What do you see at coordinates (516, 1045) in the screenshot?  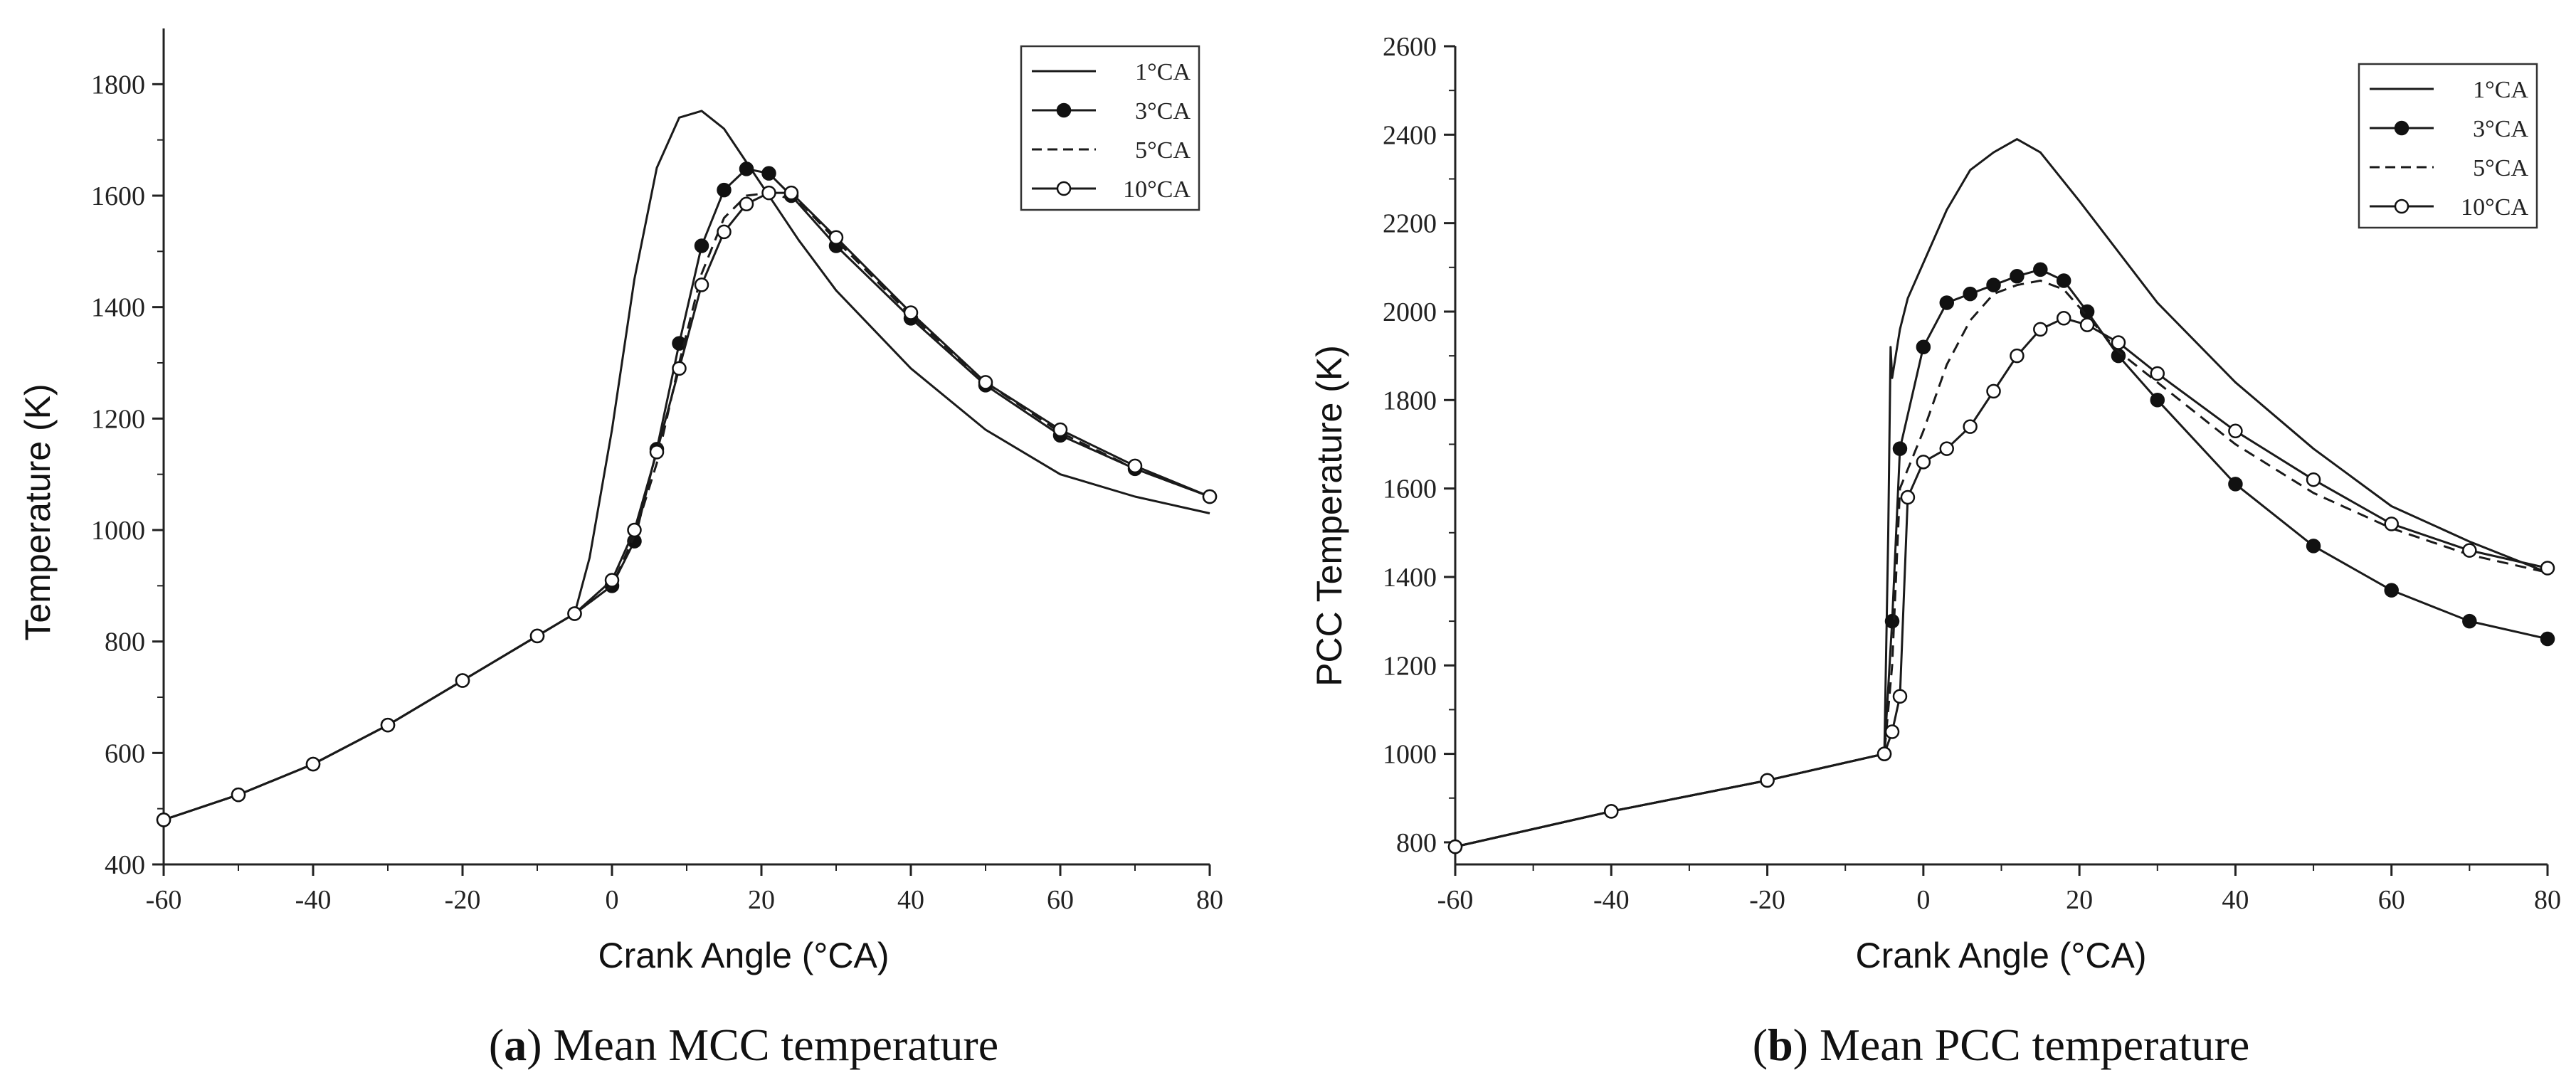 I see `panel-a-caption-letter: a` at bounding box center [516, 1045].